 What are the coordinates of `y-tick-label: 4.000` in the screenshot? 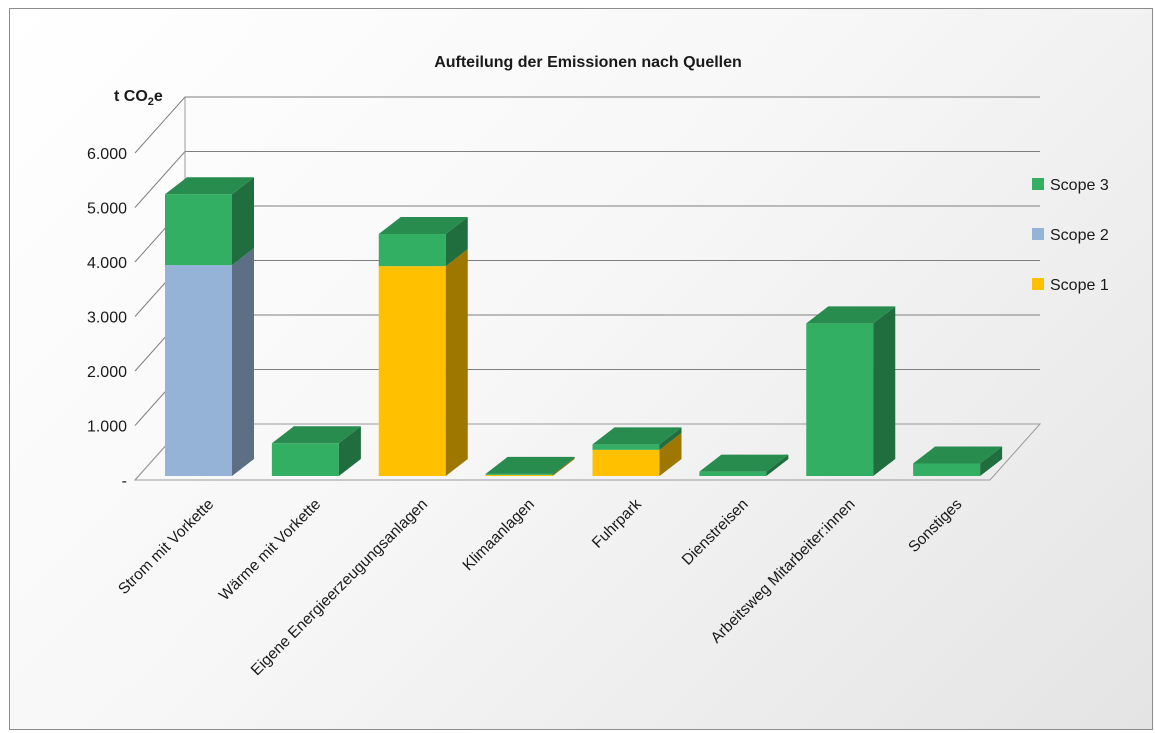 It's located at (107, 263).